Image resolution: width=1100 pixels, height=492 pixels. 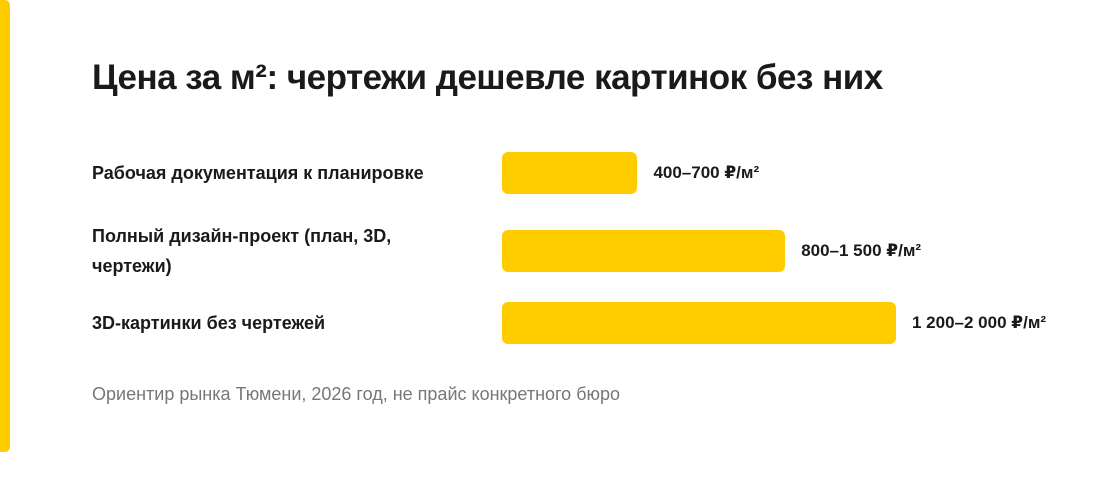 I want to click on value-label: 400–700 ₽/м², so click(x=706, y=172).